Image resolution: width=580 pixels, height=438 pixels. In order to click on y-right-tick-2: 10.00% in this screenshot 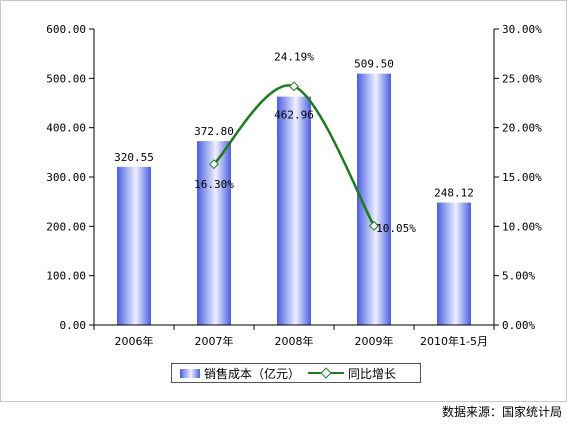, I will do `click(522, 226)`.